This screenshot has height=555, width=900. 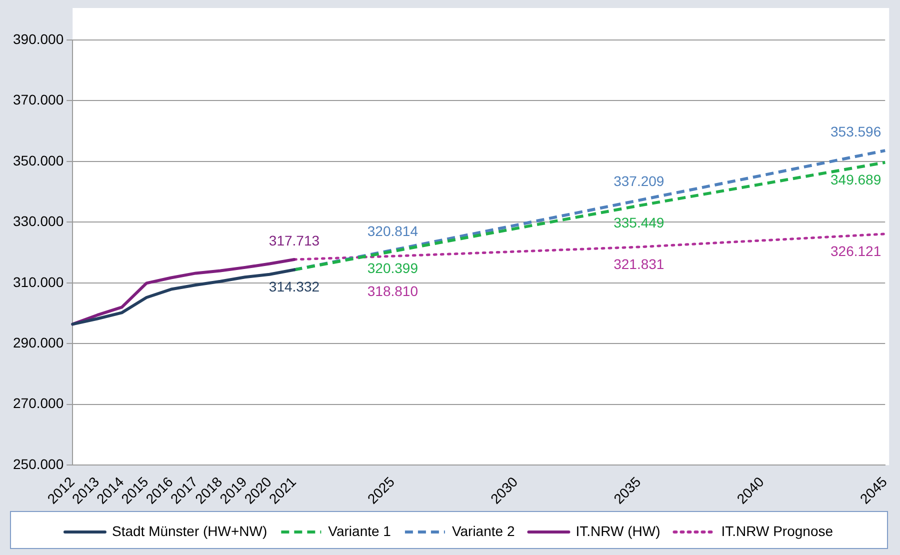 I want to click on data-label: 353.596, so click(x=856, y=131).